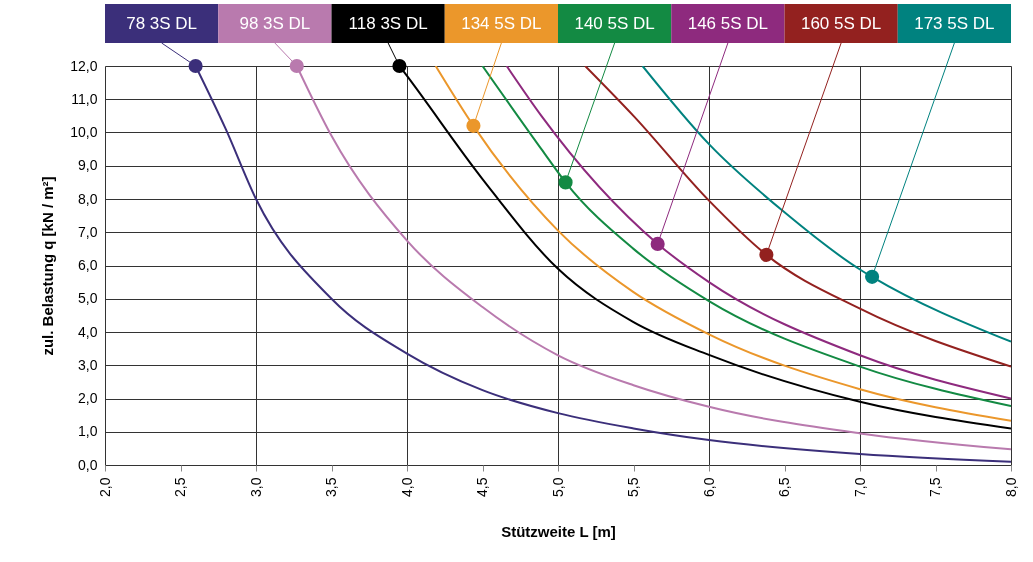  Describe the element at coordinates (84, 65) in the screenshot. I see `y-tick-label: 12,0` at that location.